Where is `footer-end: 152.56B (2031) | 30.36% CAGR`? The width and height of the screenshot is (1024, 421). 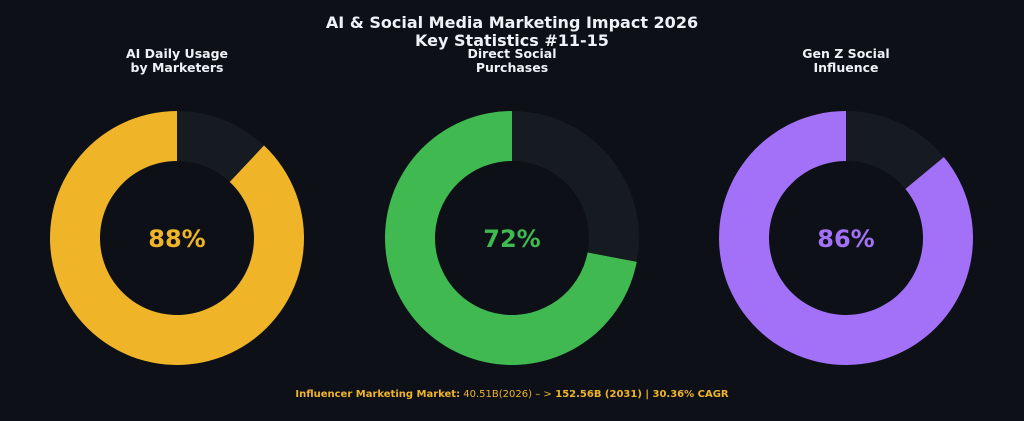
footer-end: 152.56B (2031) | 30.36% CAGR is located at coordinates (640, 394).